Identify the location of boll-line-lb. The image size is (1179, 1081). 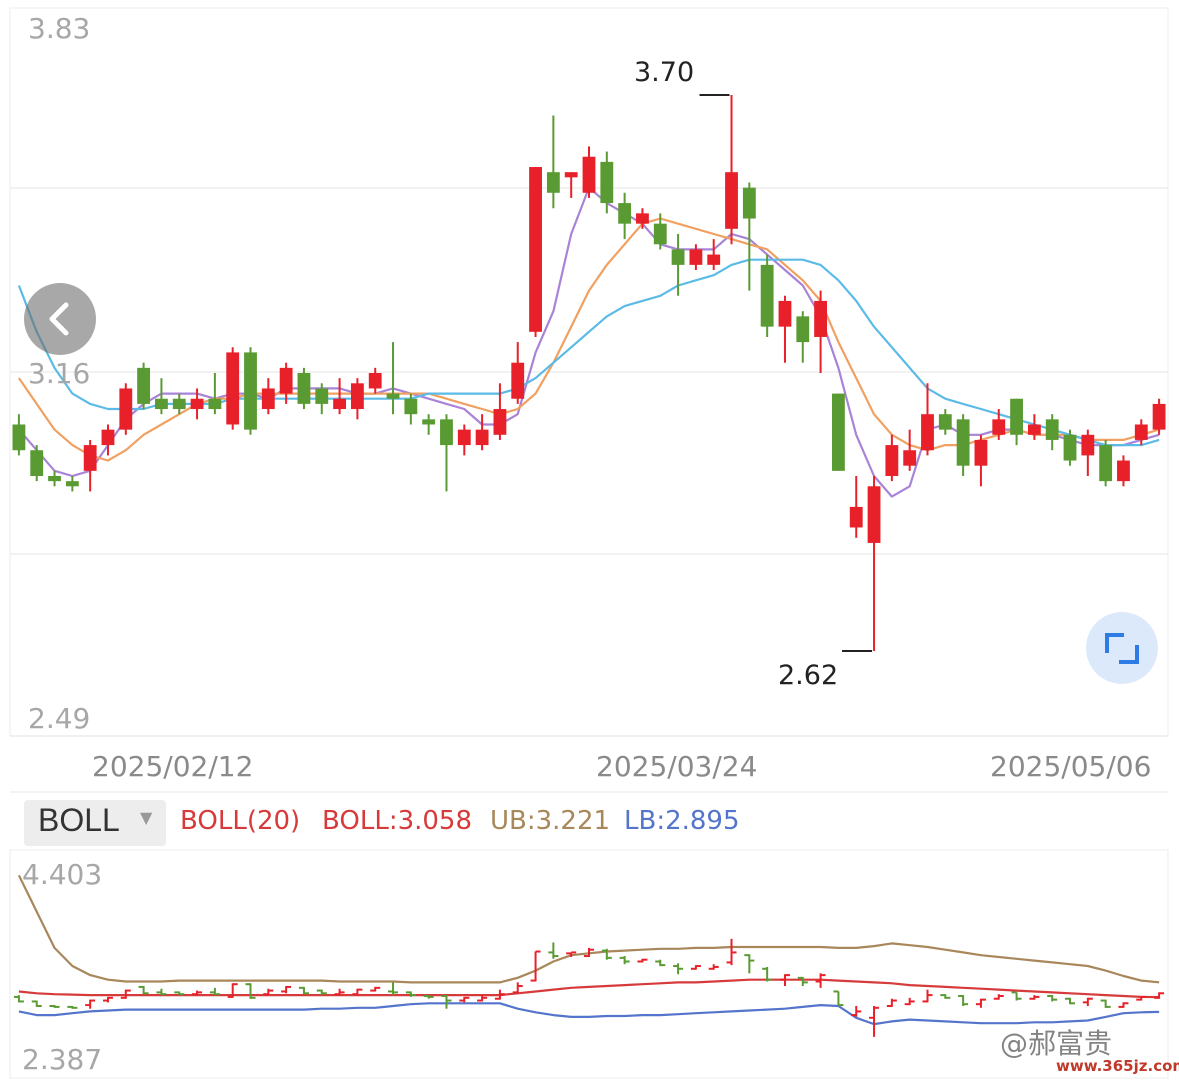
(589, 1014).